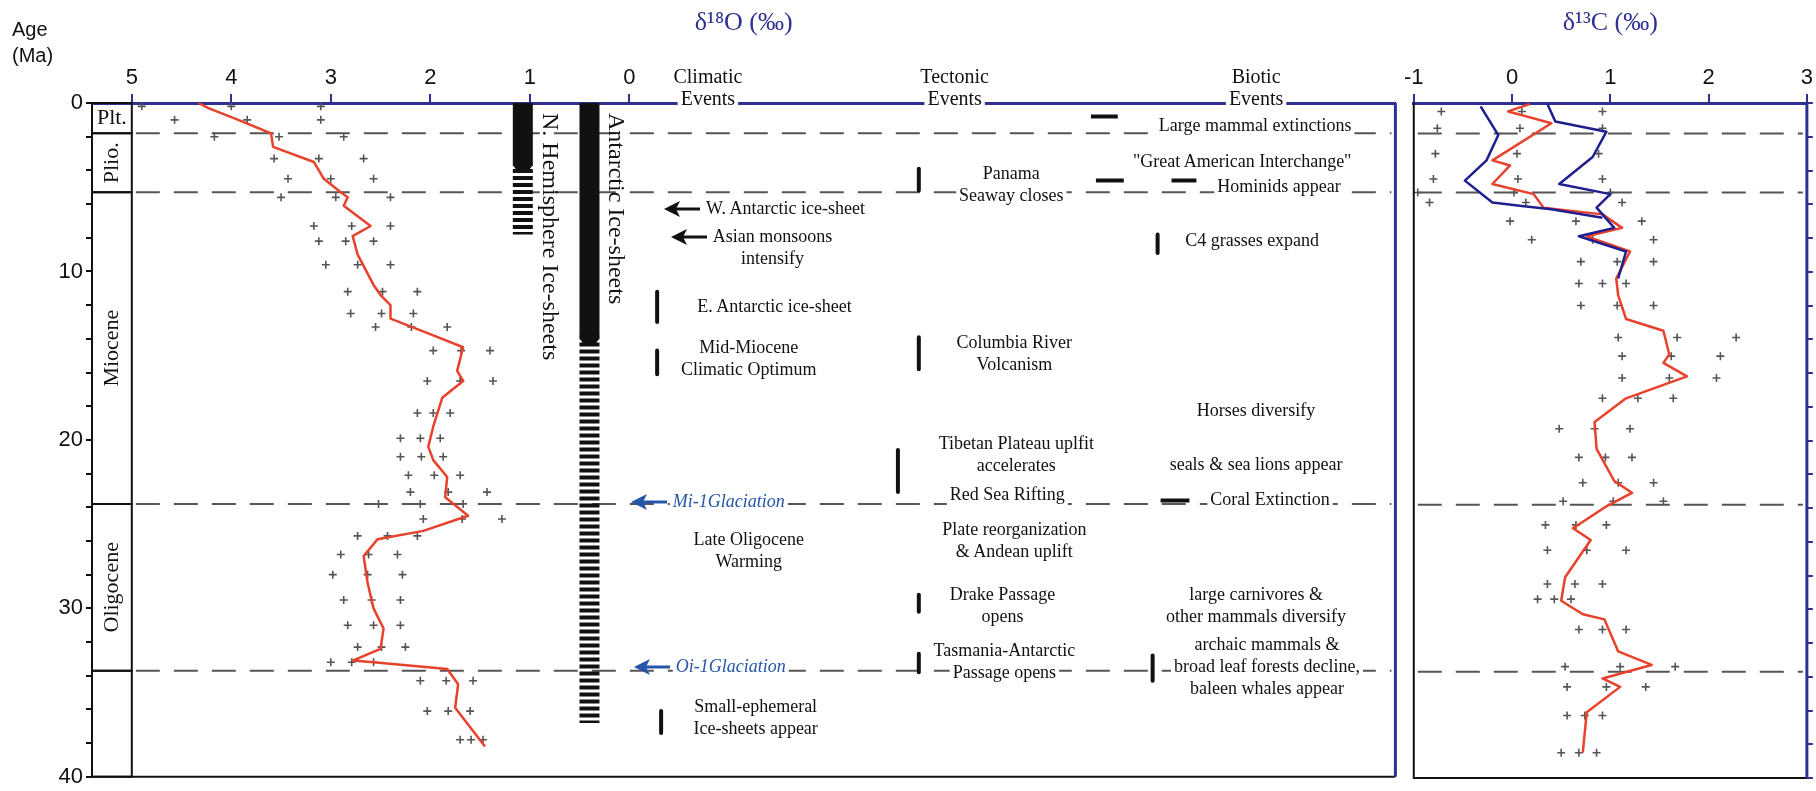 This screenshot has height=791, width=1816. I want to click on annotation: W. Antarctic ice-sheet, so click(785, 207).